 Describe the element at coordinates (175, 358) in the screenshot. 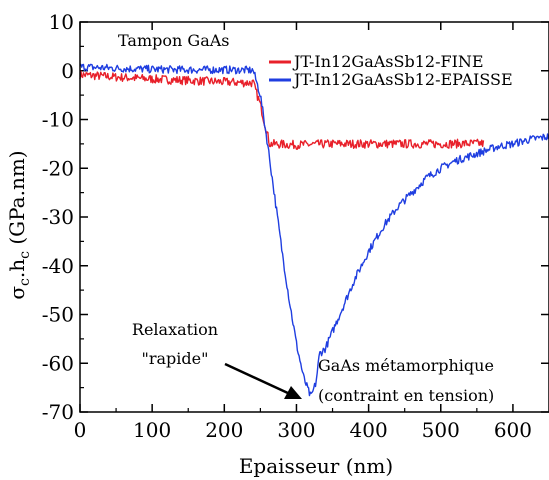

I see `annotation-relaxation-2: "rapide"` at that location.